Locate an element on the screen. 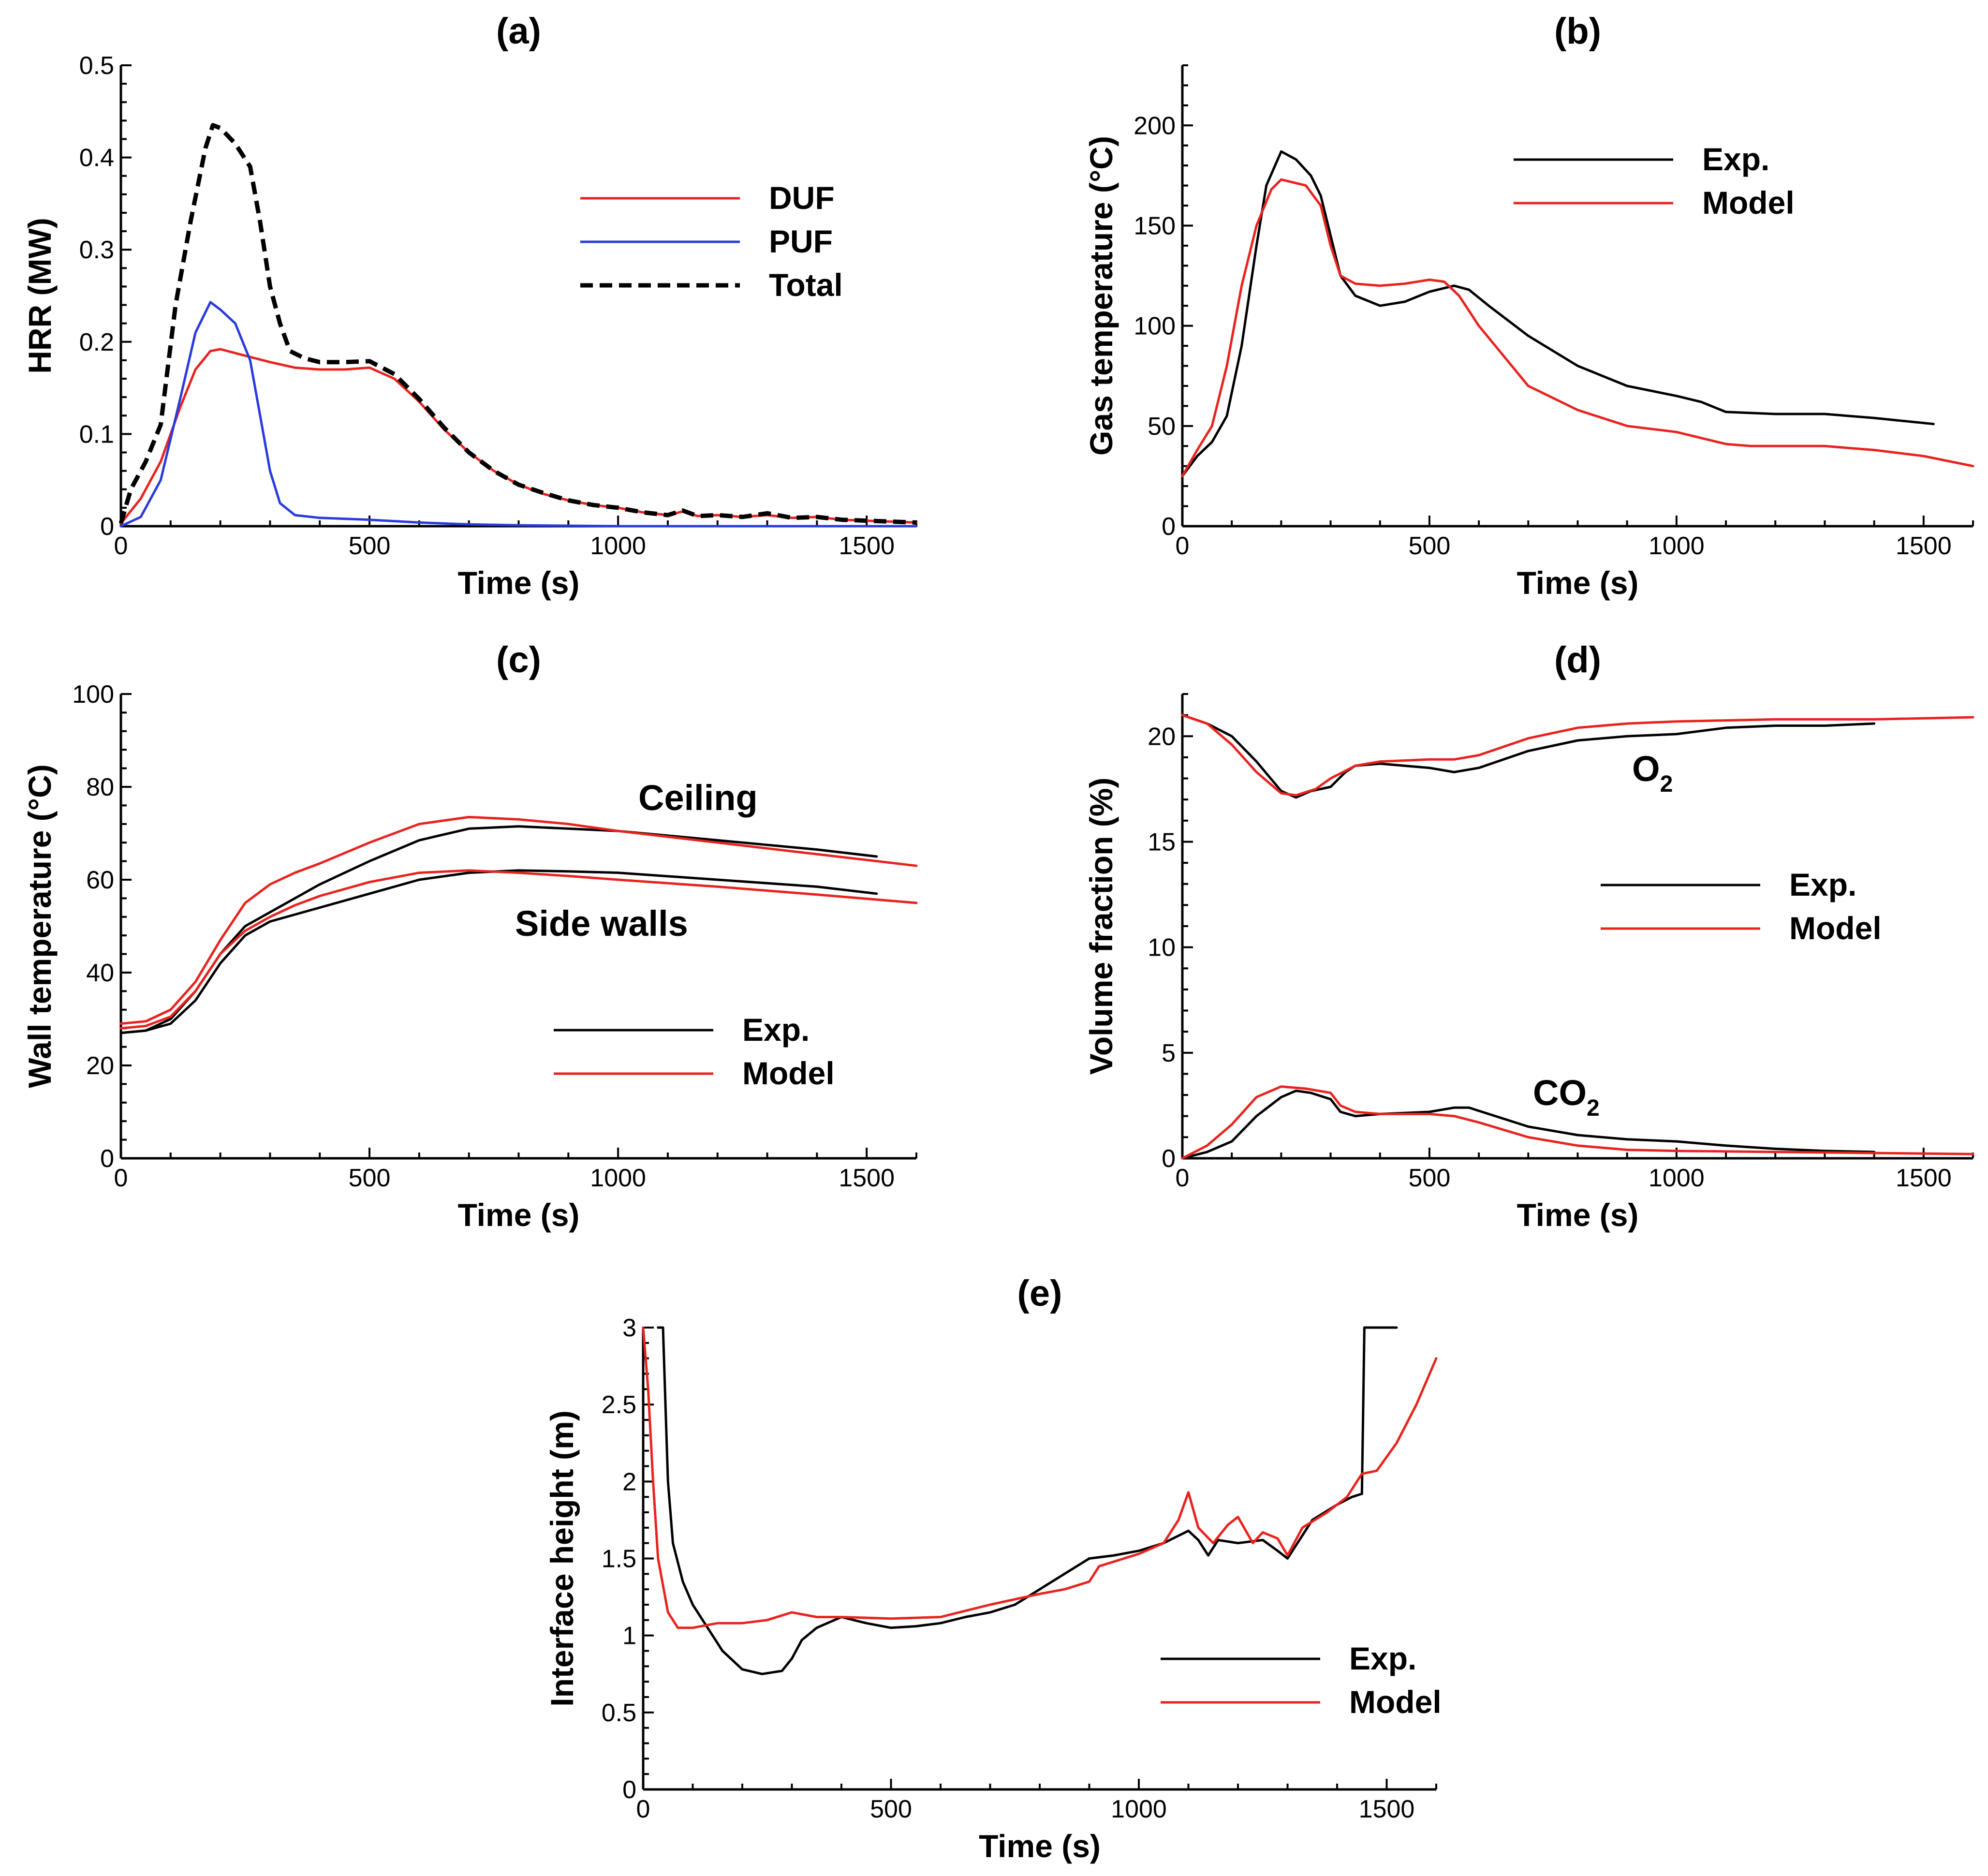 Image resolution: width=1988 pixels, height=1876 pixels. series-line-duf is located at coordinates (518, 436).